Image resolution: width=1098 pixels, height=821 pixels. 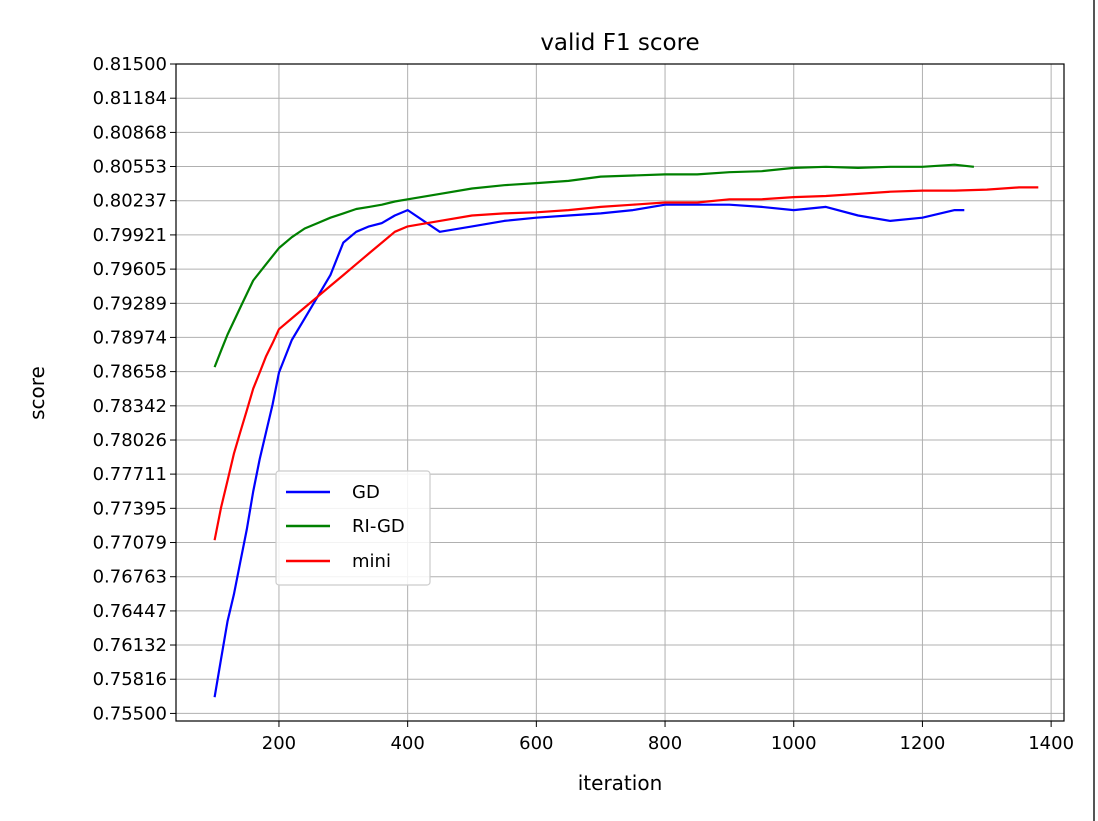 What do you see at coordinates (620, 783) in the screenshot?
I see `x-axis-label: iteration` at bounding box center [620, 783].